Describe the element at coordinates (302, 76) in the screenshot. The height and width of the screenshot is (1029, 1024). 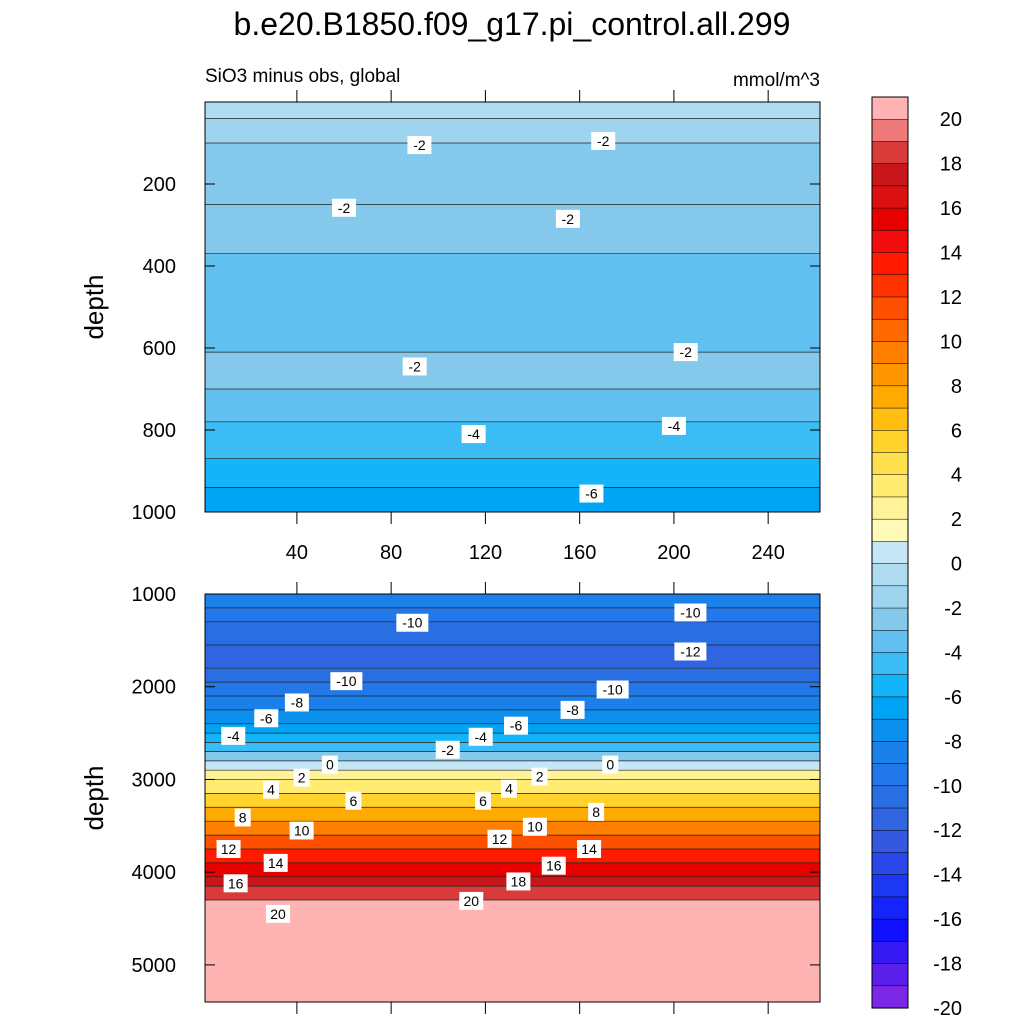
I see `chart-subtitle: SiO3 minus obs, global` at that location.